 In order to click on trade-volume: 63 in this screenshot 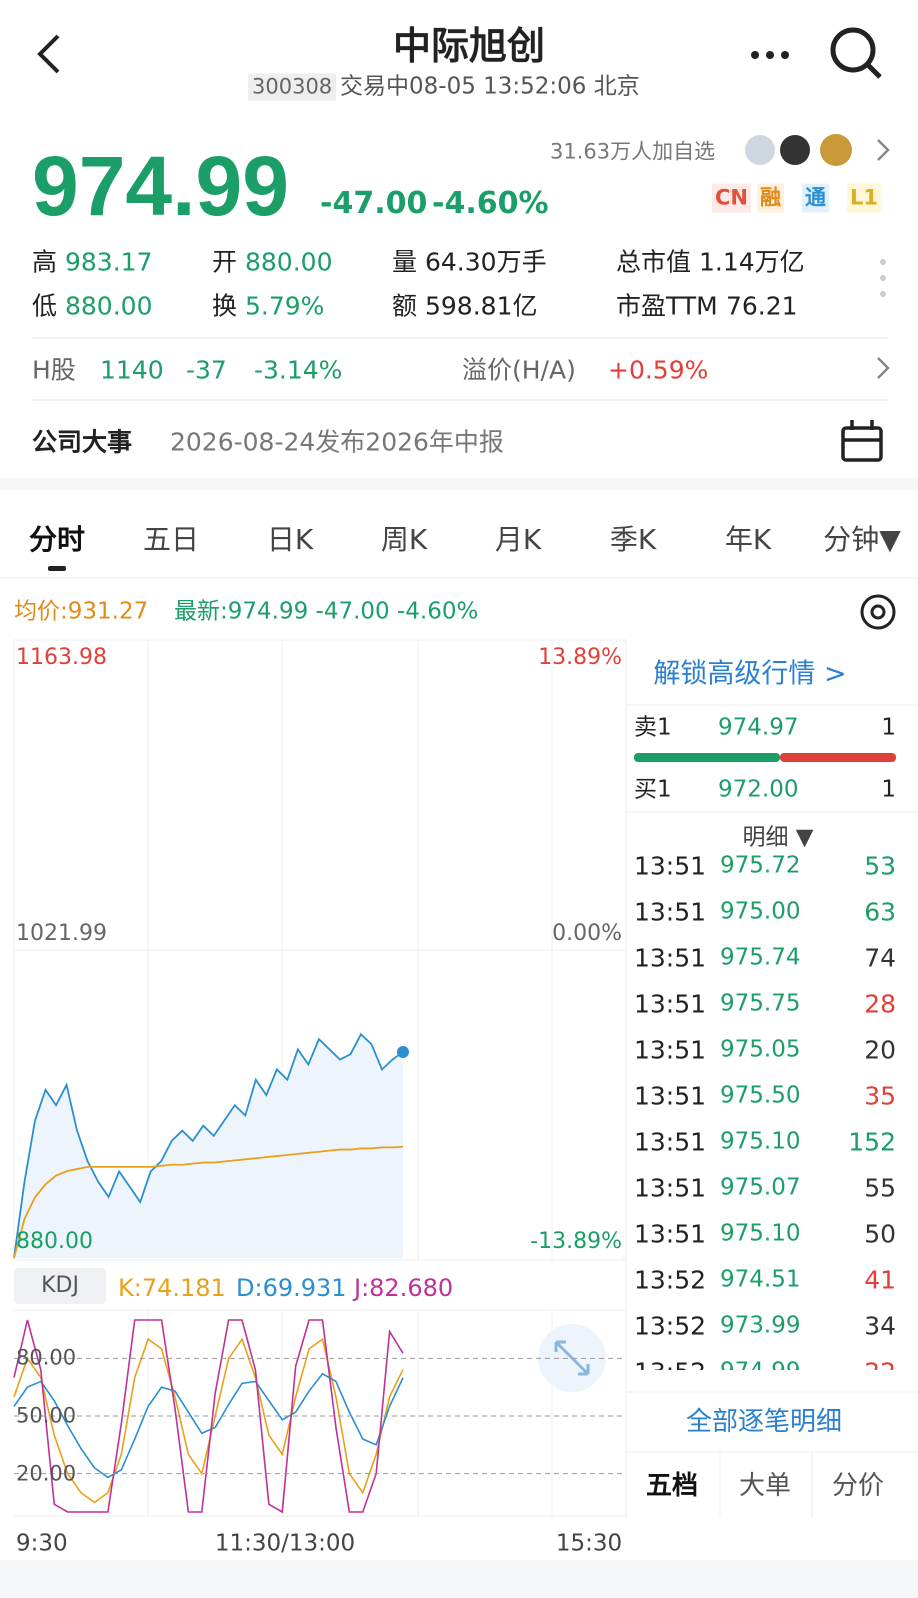, I will do `click(880, 912)`.